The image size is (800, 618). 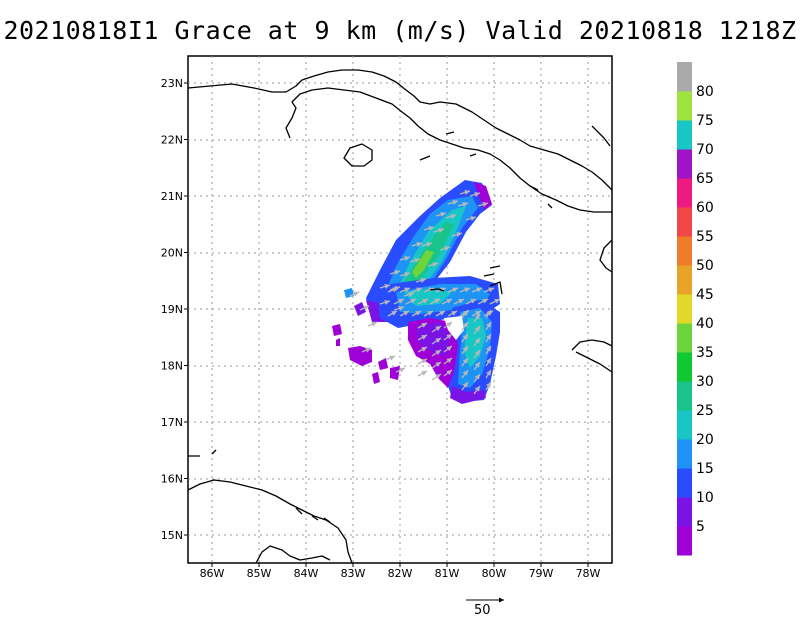 I want to click on coast-keys, so click(x=515, y=167).